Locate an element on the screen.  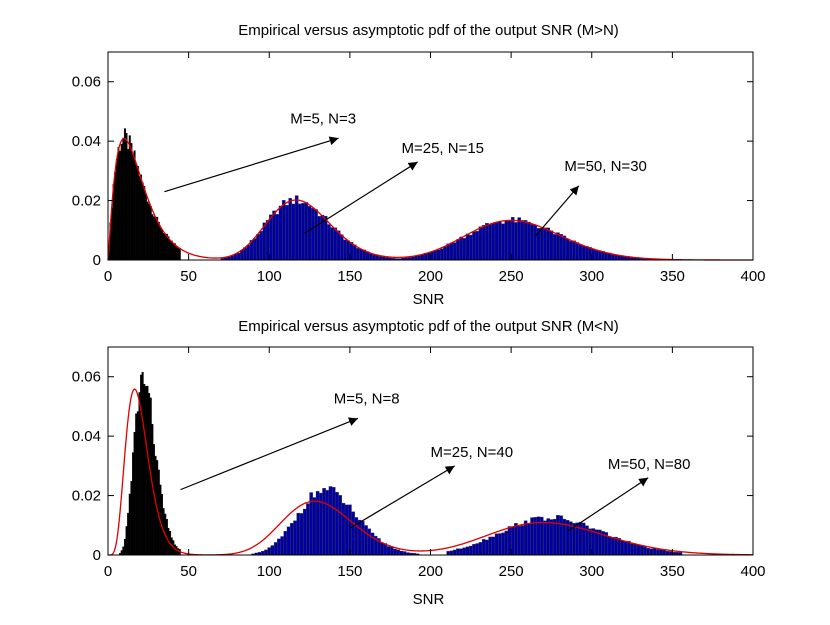
y-tick-label: 0.06 is located at coordinates (86, 377).